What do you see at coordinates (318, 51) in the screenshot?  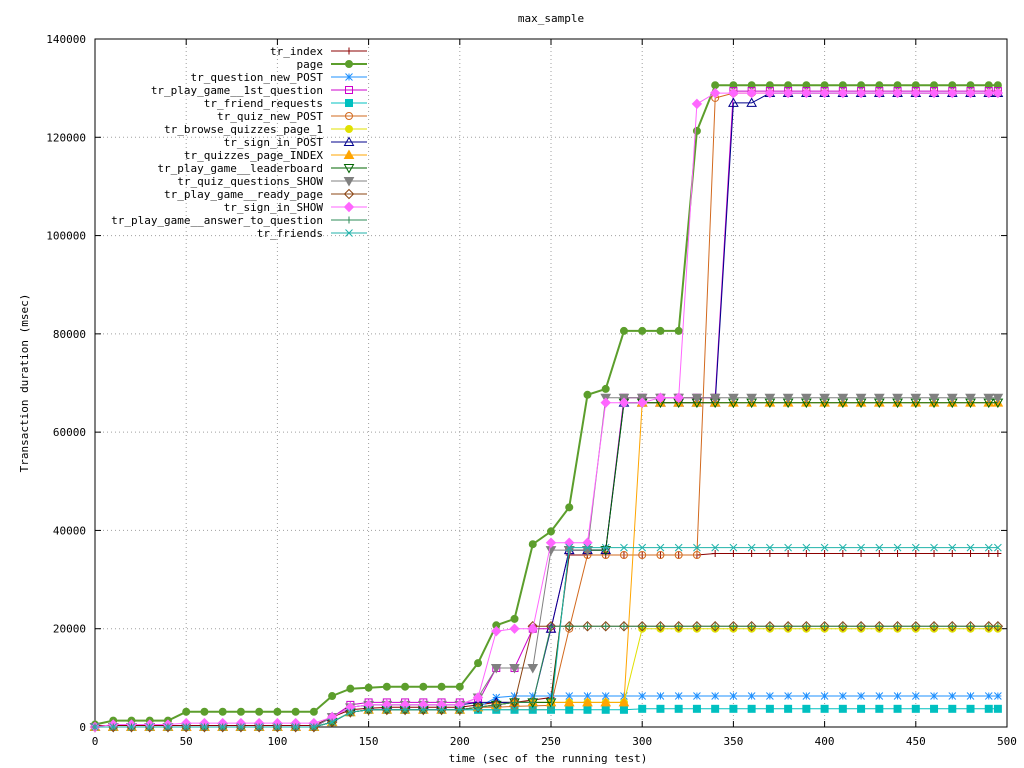 I see `legend-item: tr_index` at bounding box center [318, 51].